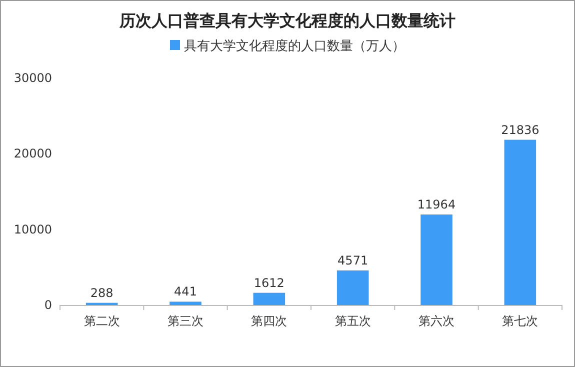 The height and width of the screenshot is (367, 575). What do you see at coordinates (353, 260) in the screenshot?
I see `data-label: 4571` at bounding box center [353, 260].